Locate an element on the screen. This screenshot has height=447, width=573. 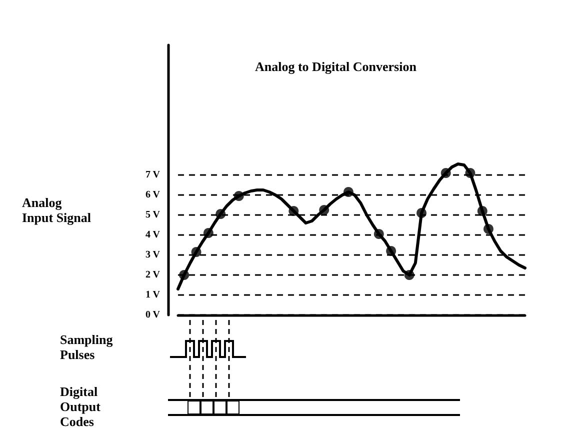
y-tick-label: 0 V is located at coordinates (153, 315).